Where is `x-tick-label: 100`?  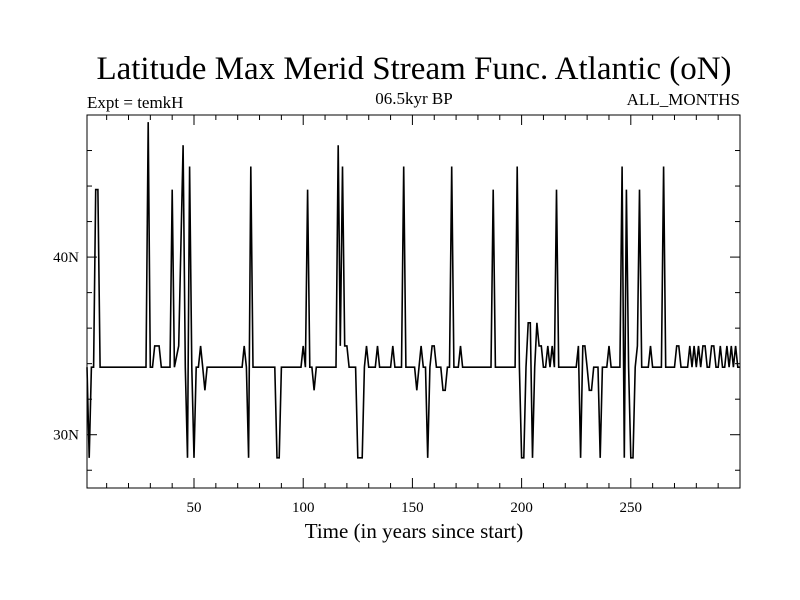
x-tick-label: 100 is located at coordinates (303, 508).